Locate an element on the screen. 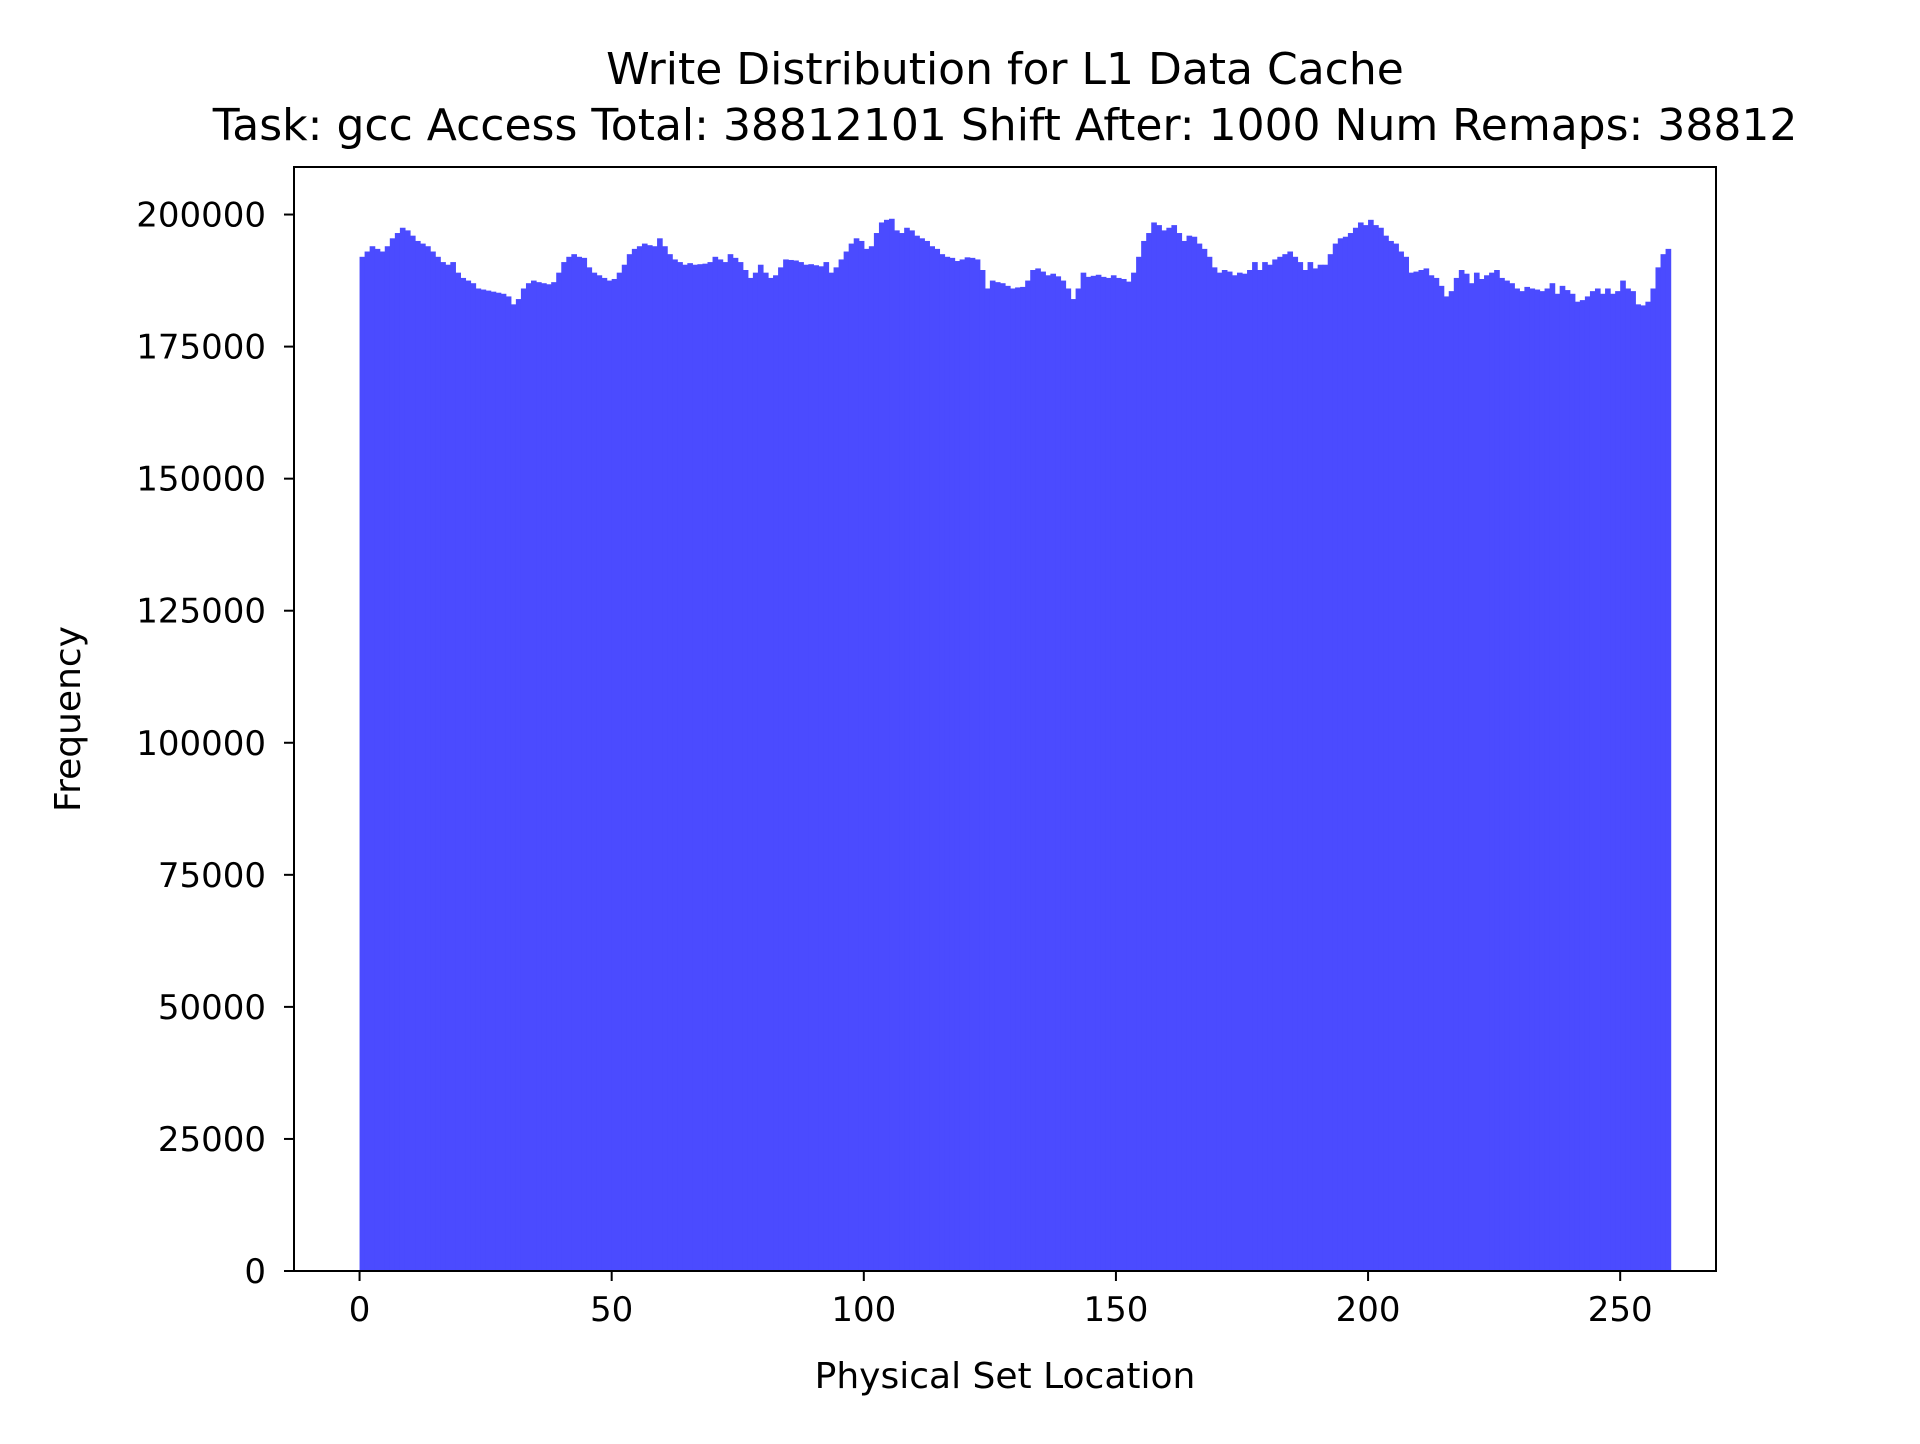 The image size is (1920, 1444). chart-title: Write Distribution for L1 Data Cache is located at coordinates (1005, 69).